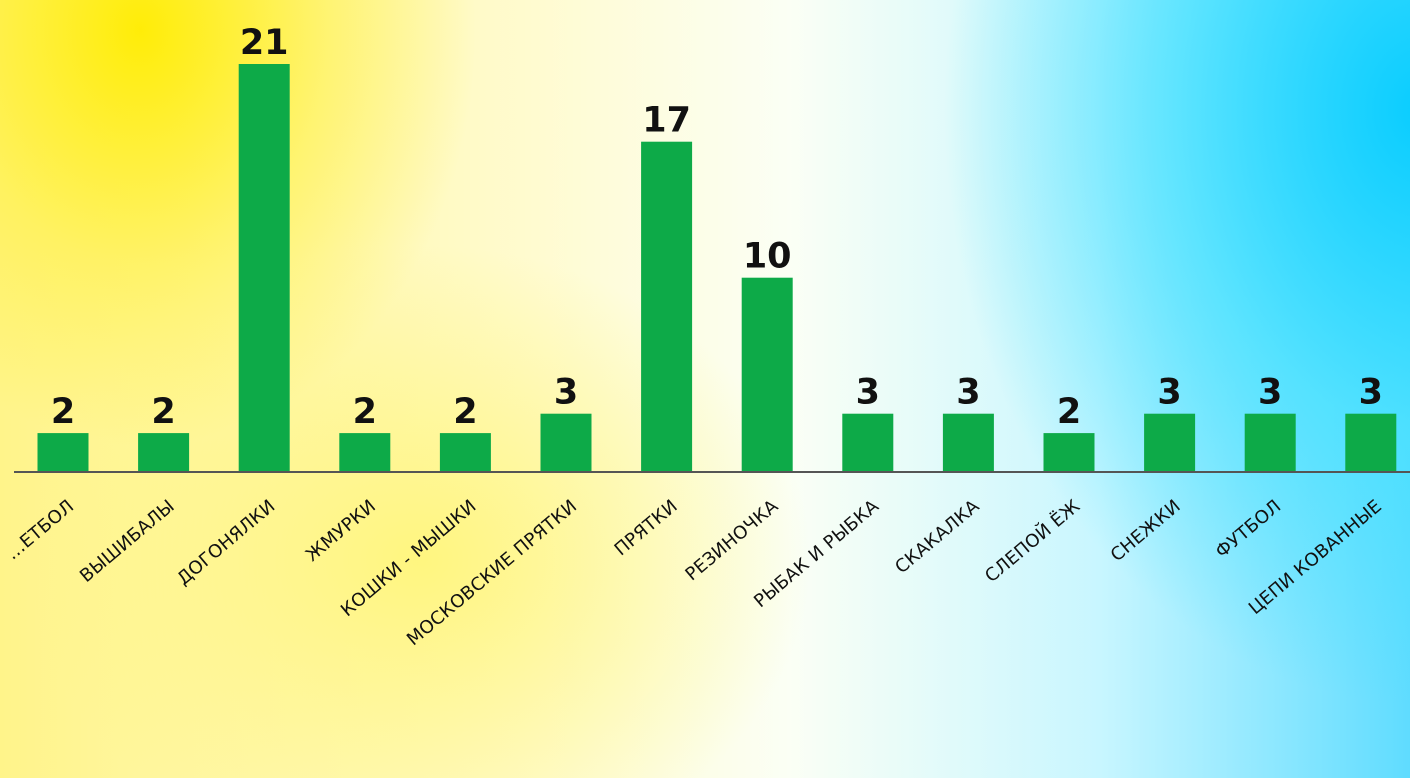 The height and width of the screenshot is (778, 1410). I want to click on value-label-14: 3, so click(1371, 393).